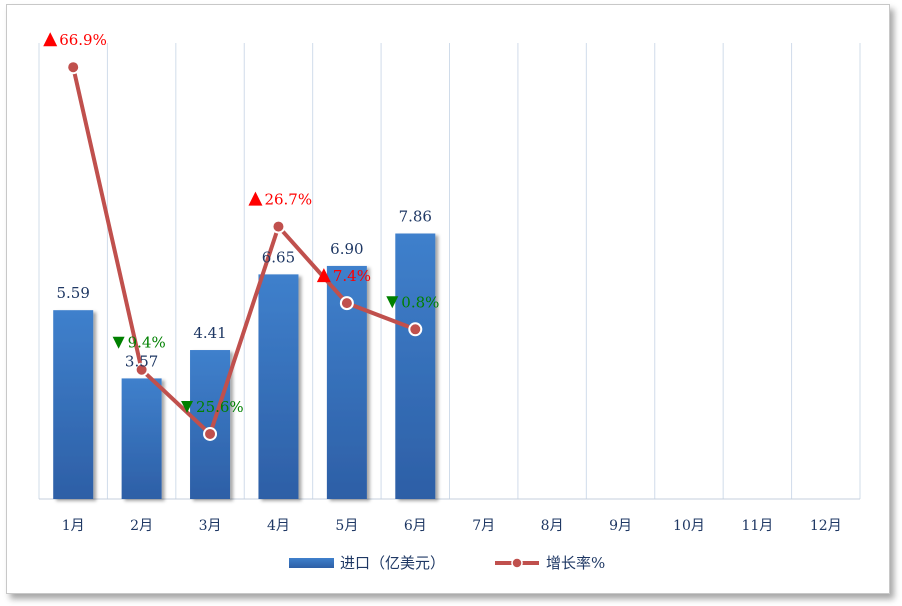 This screenshot has height=606, width=902. I want to click on x-tick-label: 6月, so click(415, 526).